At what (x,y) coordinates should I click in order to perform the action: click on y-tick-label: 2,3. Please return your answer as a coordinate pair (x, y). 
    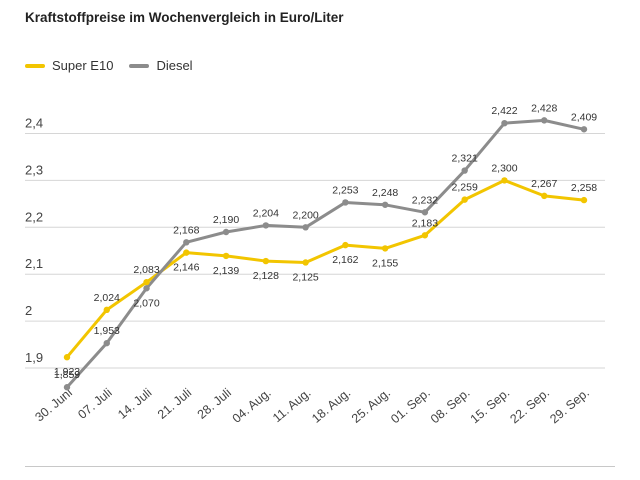
    Looking at the image, I should click on (34, 169).